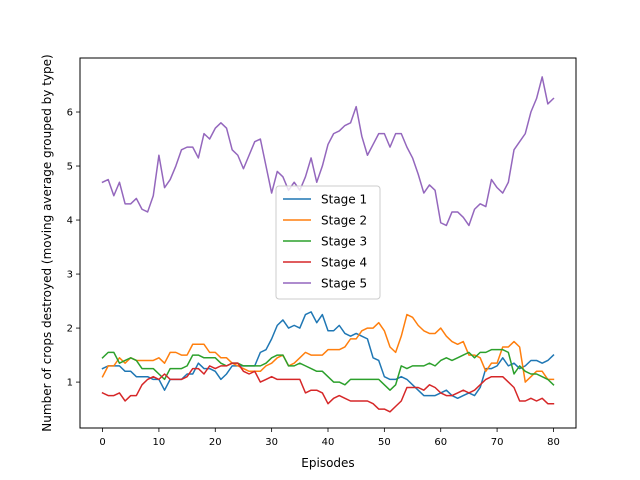 The width and height of the screenshot is (640, 480). I want to click on x-axis-ticks: 0 10 20 30 40 50 60 70 80, so click(329, 438).